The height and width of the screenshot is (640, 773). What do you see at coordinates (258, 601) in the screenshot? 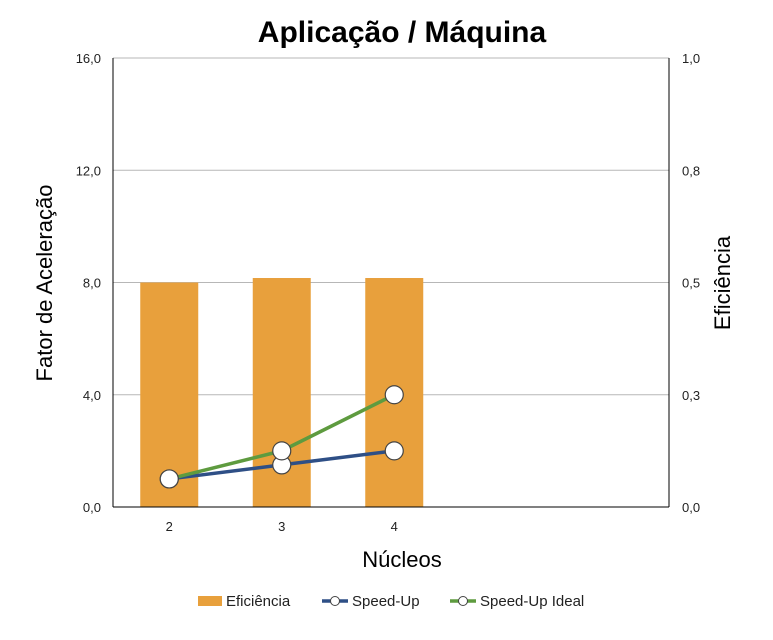
I see `legend-label: Eficiência` at bounding box center [258, 601].